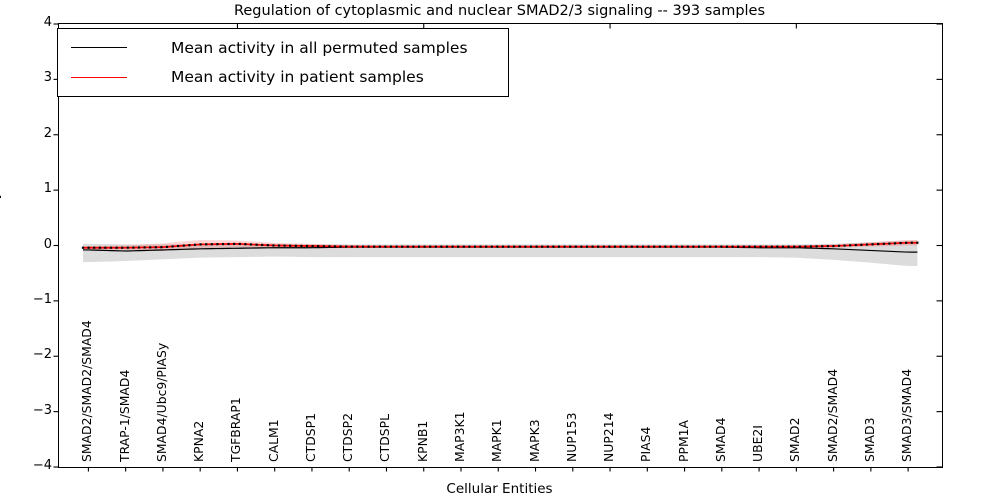 This screenshot has width=1000, height=500. I want to click on x-tick-label: MAPK3, so click(534, 440).